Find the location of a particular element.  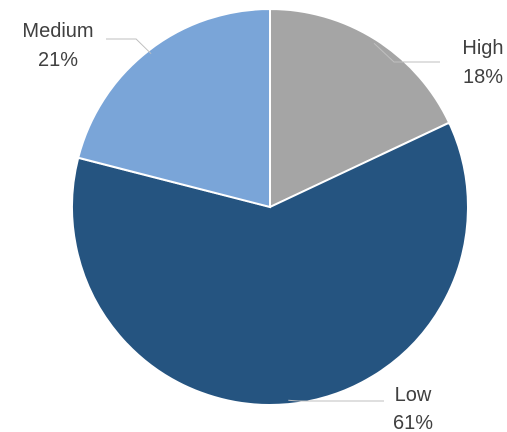

label-low-percent: 61% is located at coordinates (413, 422).